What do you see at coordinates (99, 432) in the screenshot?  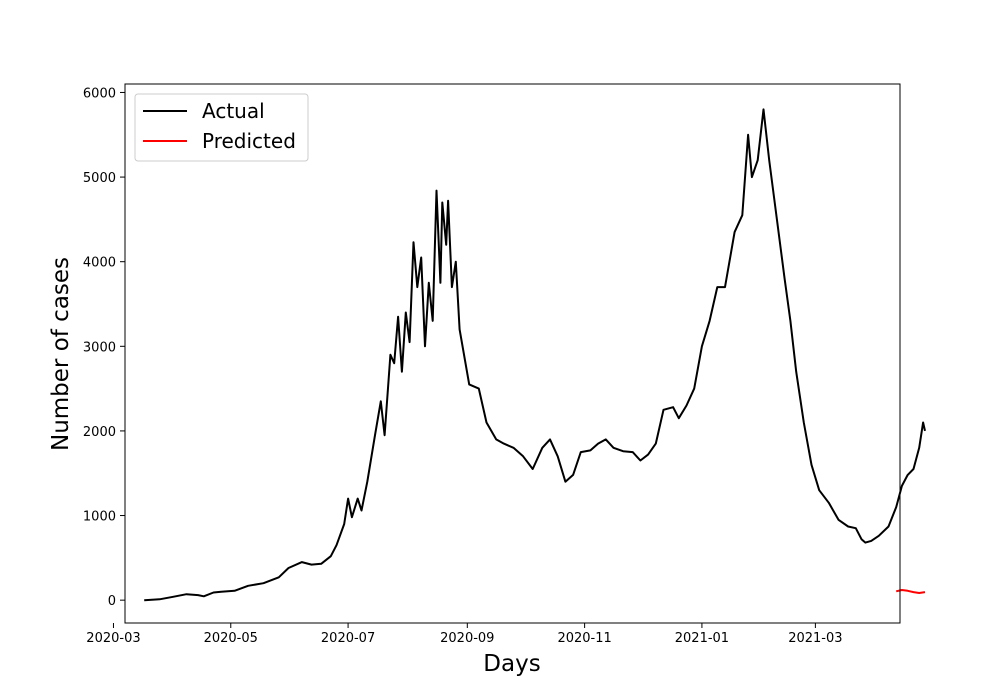 I see `y-tick-label: 2000` at bounding box center [99, 432].